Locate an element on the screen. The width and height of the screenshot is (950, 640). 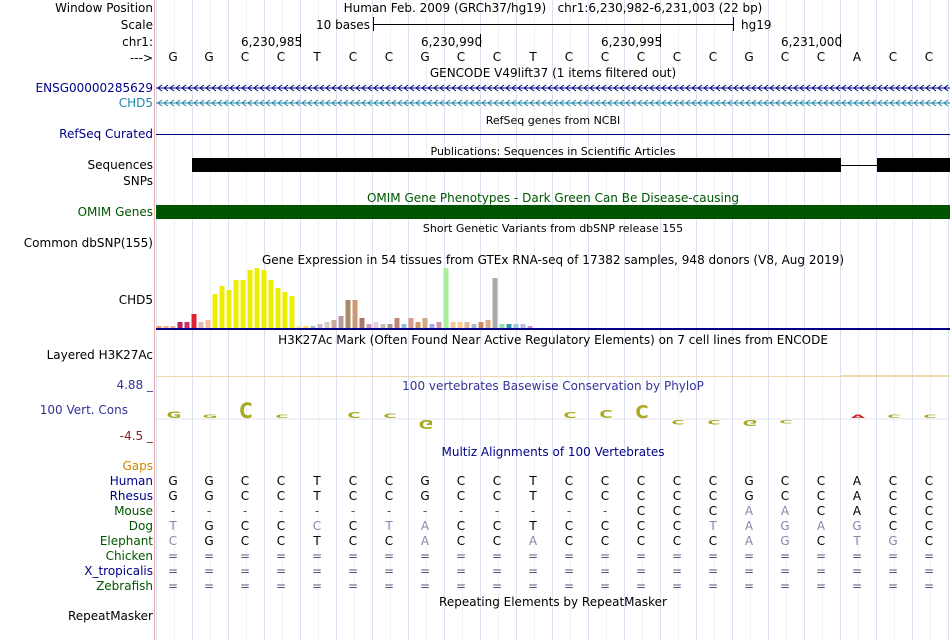
repeatmasker-label: RepeatMasker is located at coordinates (110, 616).